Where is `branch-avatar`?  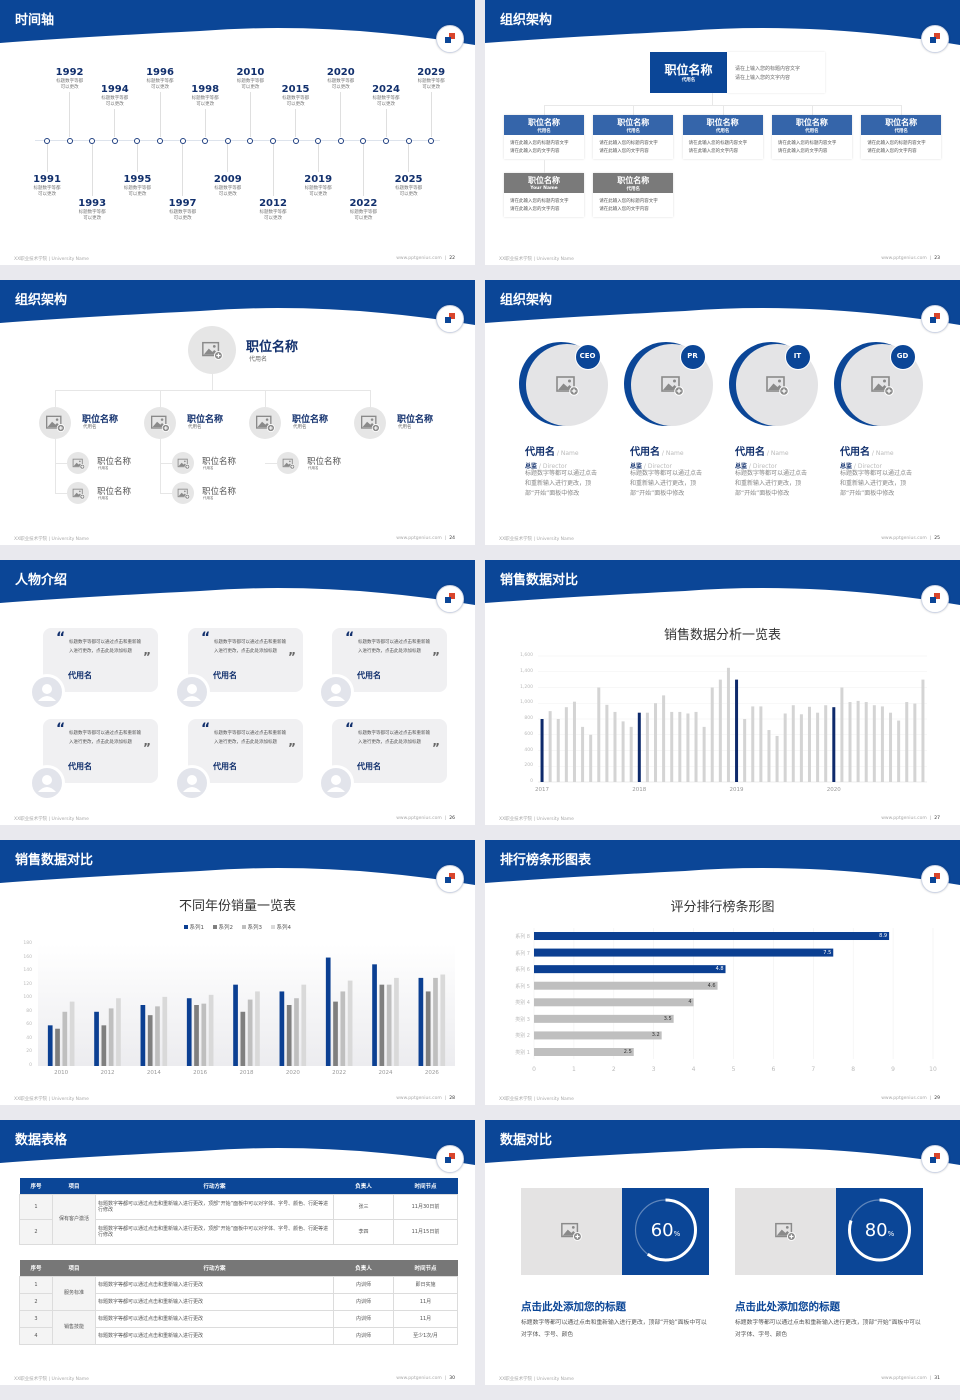
branch-avatar is located at coordinates (160, 423).